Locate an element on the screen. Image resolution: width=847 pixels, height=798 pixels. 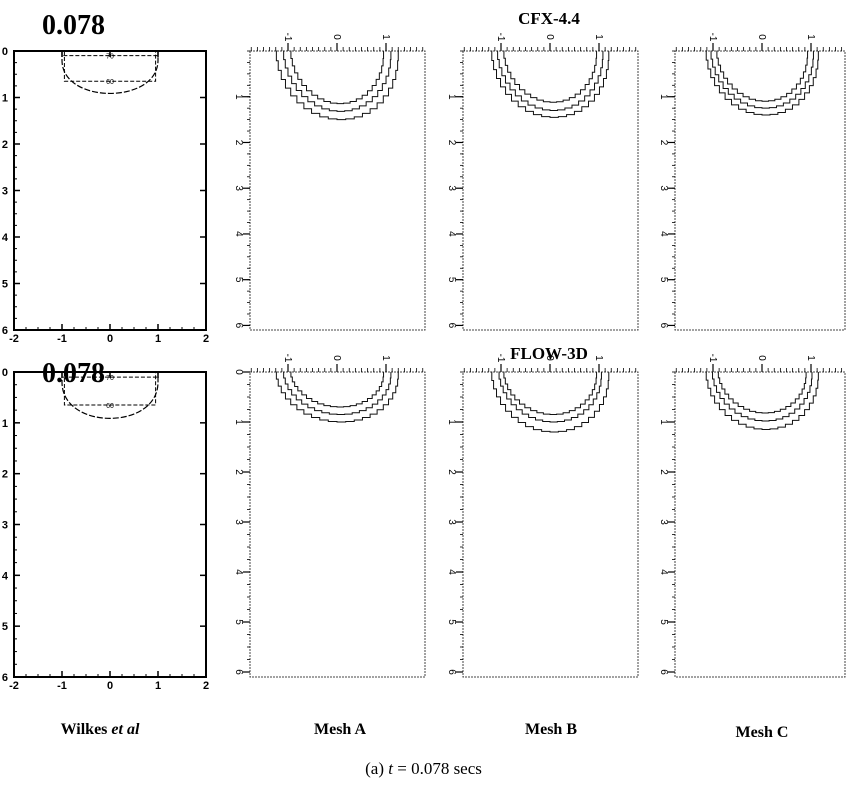
column-label-wilkes-suffix: et al is located at coordinates (125, 729).